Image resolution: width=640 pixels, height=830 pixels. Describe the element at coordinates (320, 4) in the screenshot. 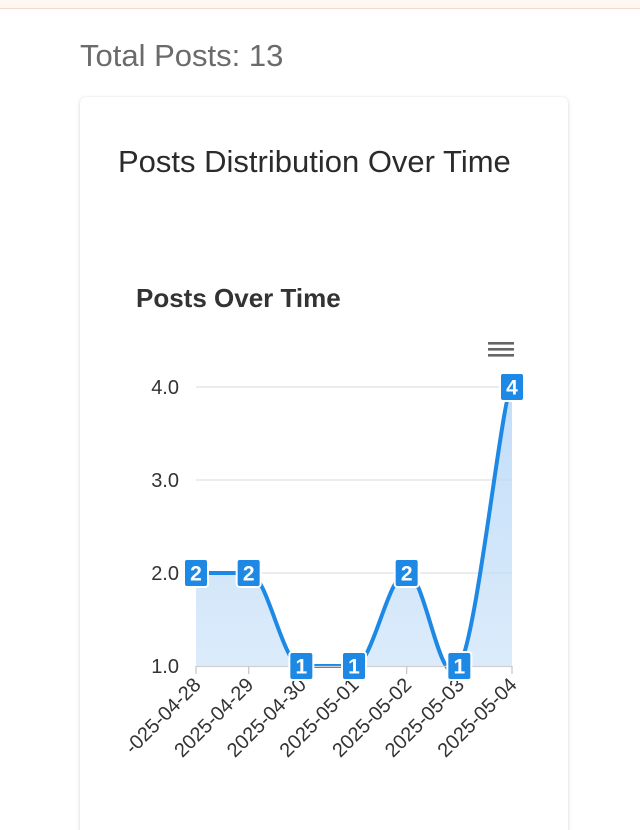

I see `top-strip` at that location.